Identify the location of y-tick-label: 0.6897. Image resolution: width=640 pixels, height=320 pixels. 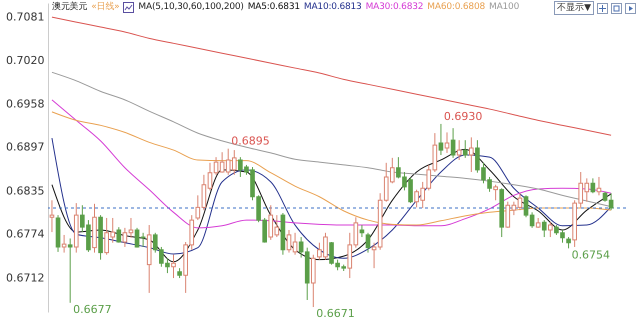
(25, 147).